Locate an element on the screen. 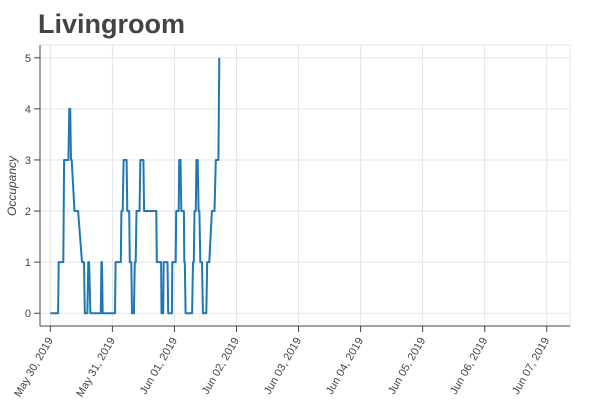  x-tick-label: Jun 01, 2019 is located at coordinates (159, 366).